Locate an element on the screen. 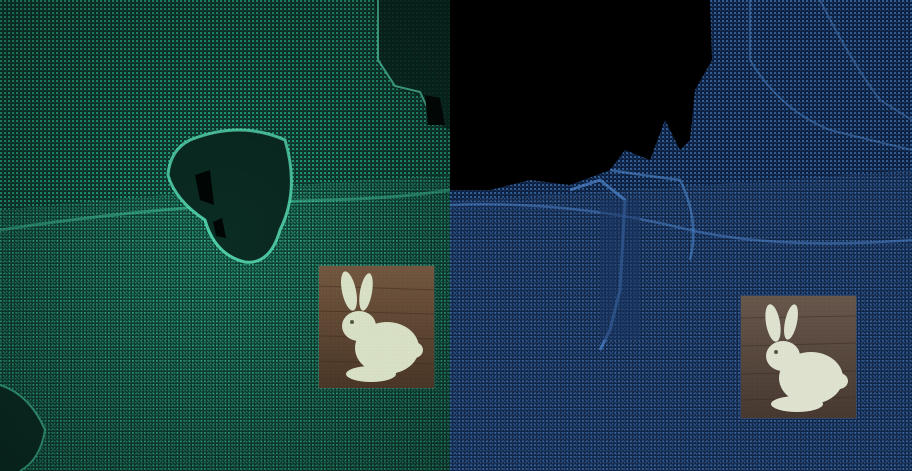  bunny-thumbnail-left is located at coordinates (376, 327).